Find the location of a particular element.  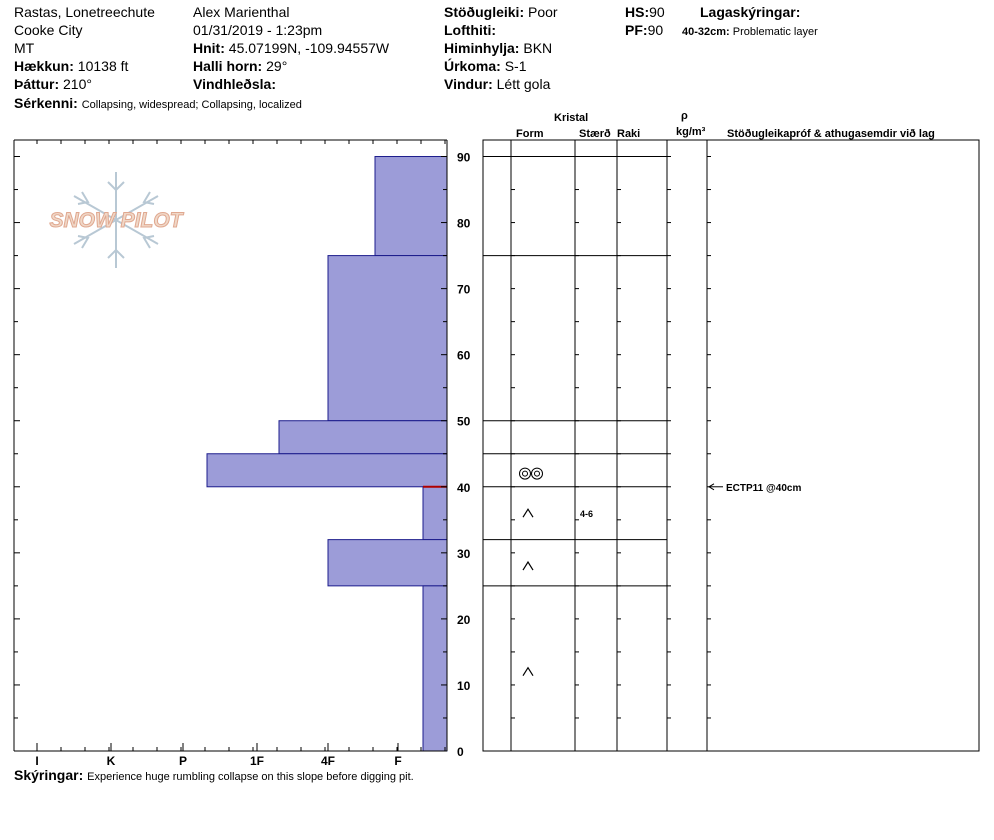

elevation-value: 10138 ft is located at coordinates (103, 66).